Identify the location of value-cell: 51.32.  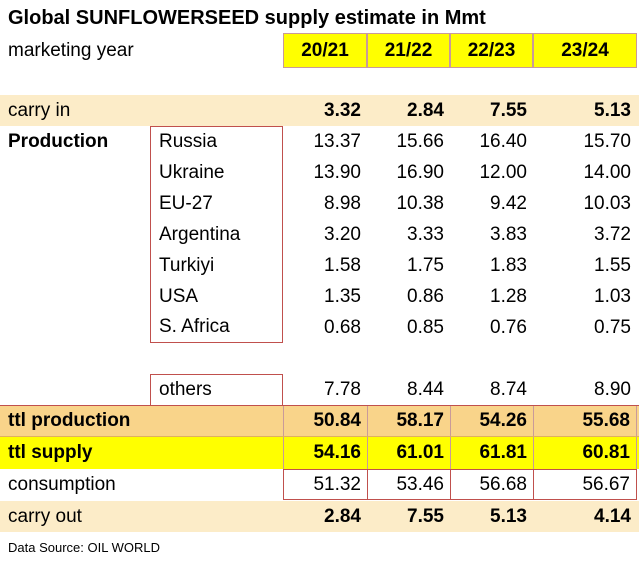
(325, 484).